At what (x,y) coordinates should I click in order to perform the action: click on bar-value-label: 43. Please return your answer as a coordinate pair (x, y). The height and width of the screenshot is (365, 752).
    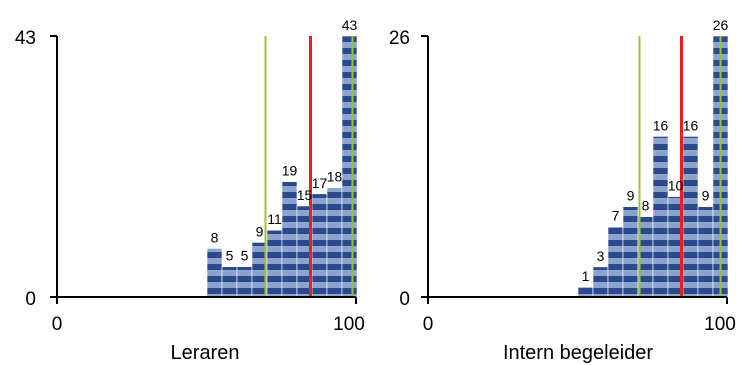
    Looking at the image, I should click on (350, 25).